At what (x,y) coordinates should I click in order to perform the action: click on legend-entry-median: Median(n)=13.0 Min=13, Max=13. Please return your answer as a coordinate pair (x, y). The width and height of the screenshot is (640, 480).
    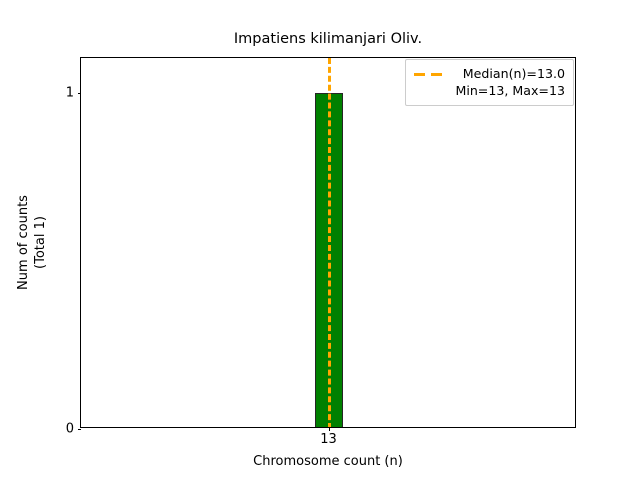
    Looking at the image, I should click on (510, 82).